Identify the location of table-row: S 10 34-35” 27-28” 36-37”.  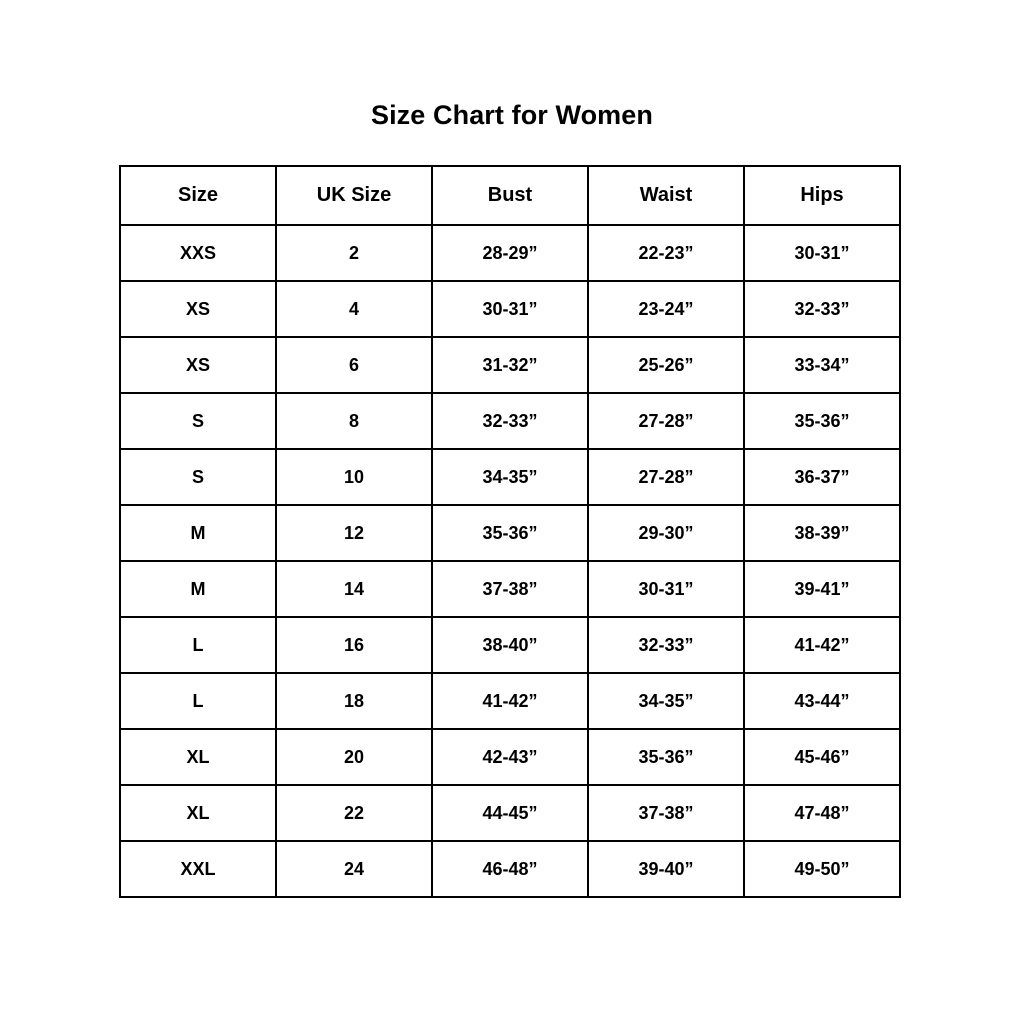
(510, 477).